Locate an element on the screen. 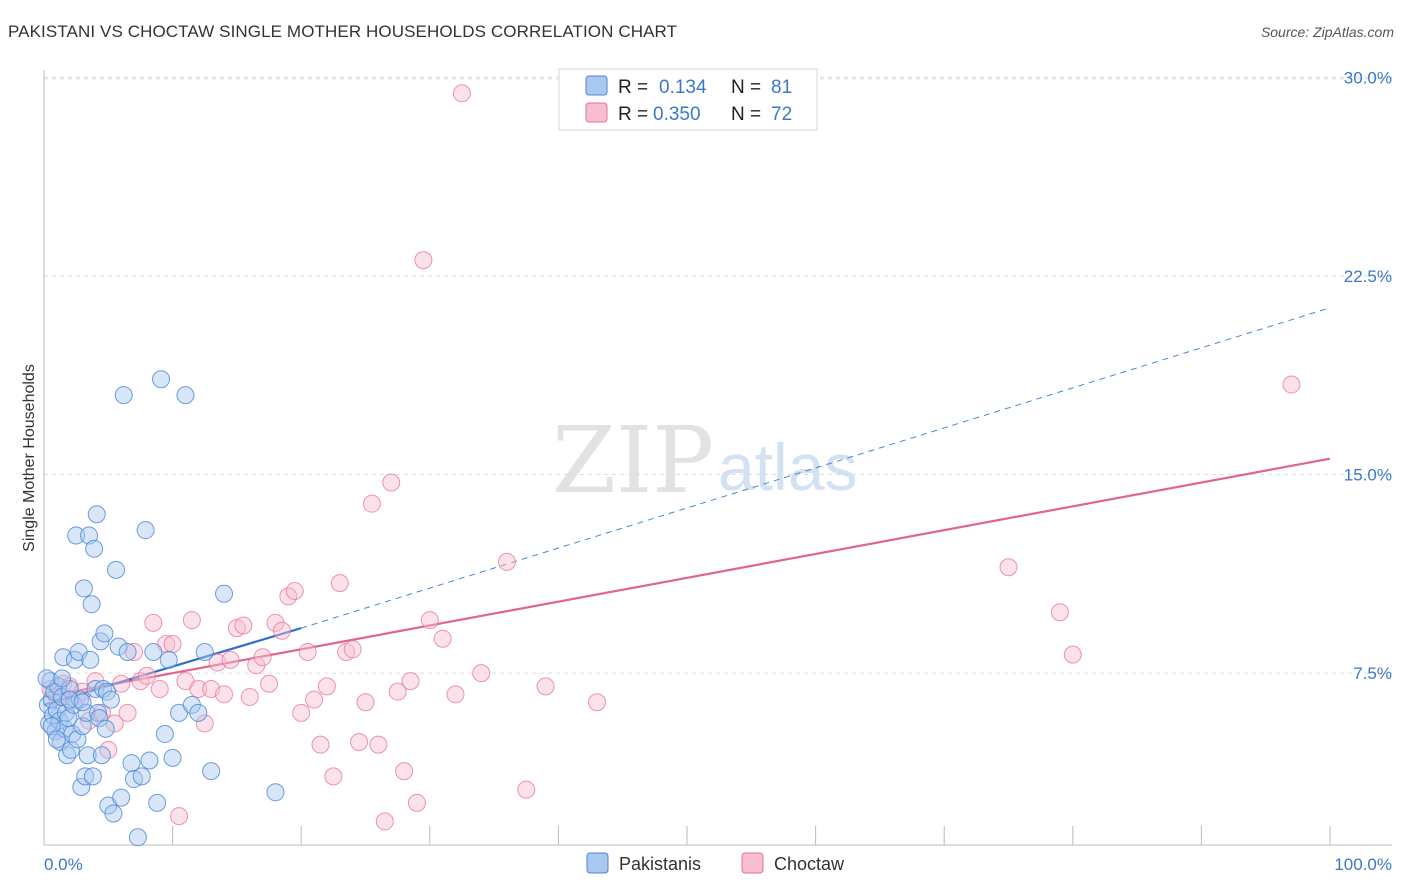 This screenshot has width=1406, height=892. source-credit: Source: ZipAtlas.com is located at coordinates (1327, 32).